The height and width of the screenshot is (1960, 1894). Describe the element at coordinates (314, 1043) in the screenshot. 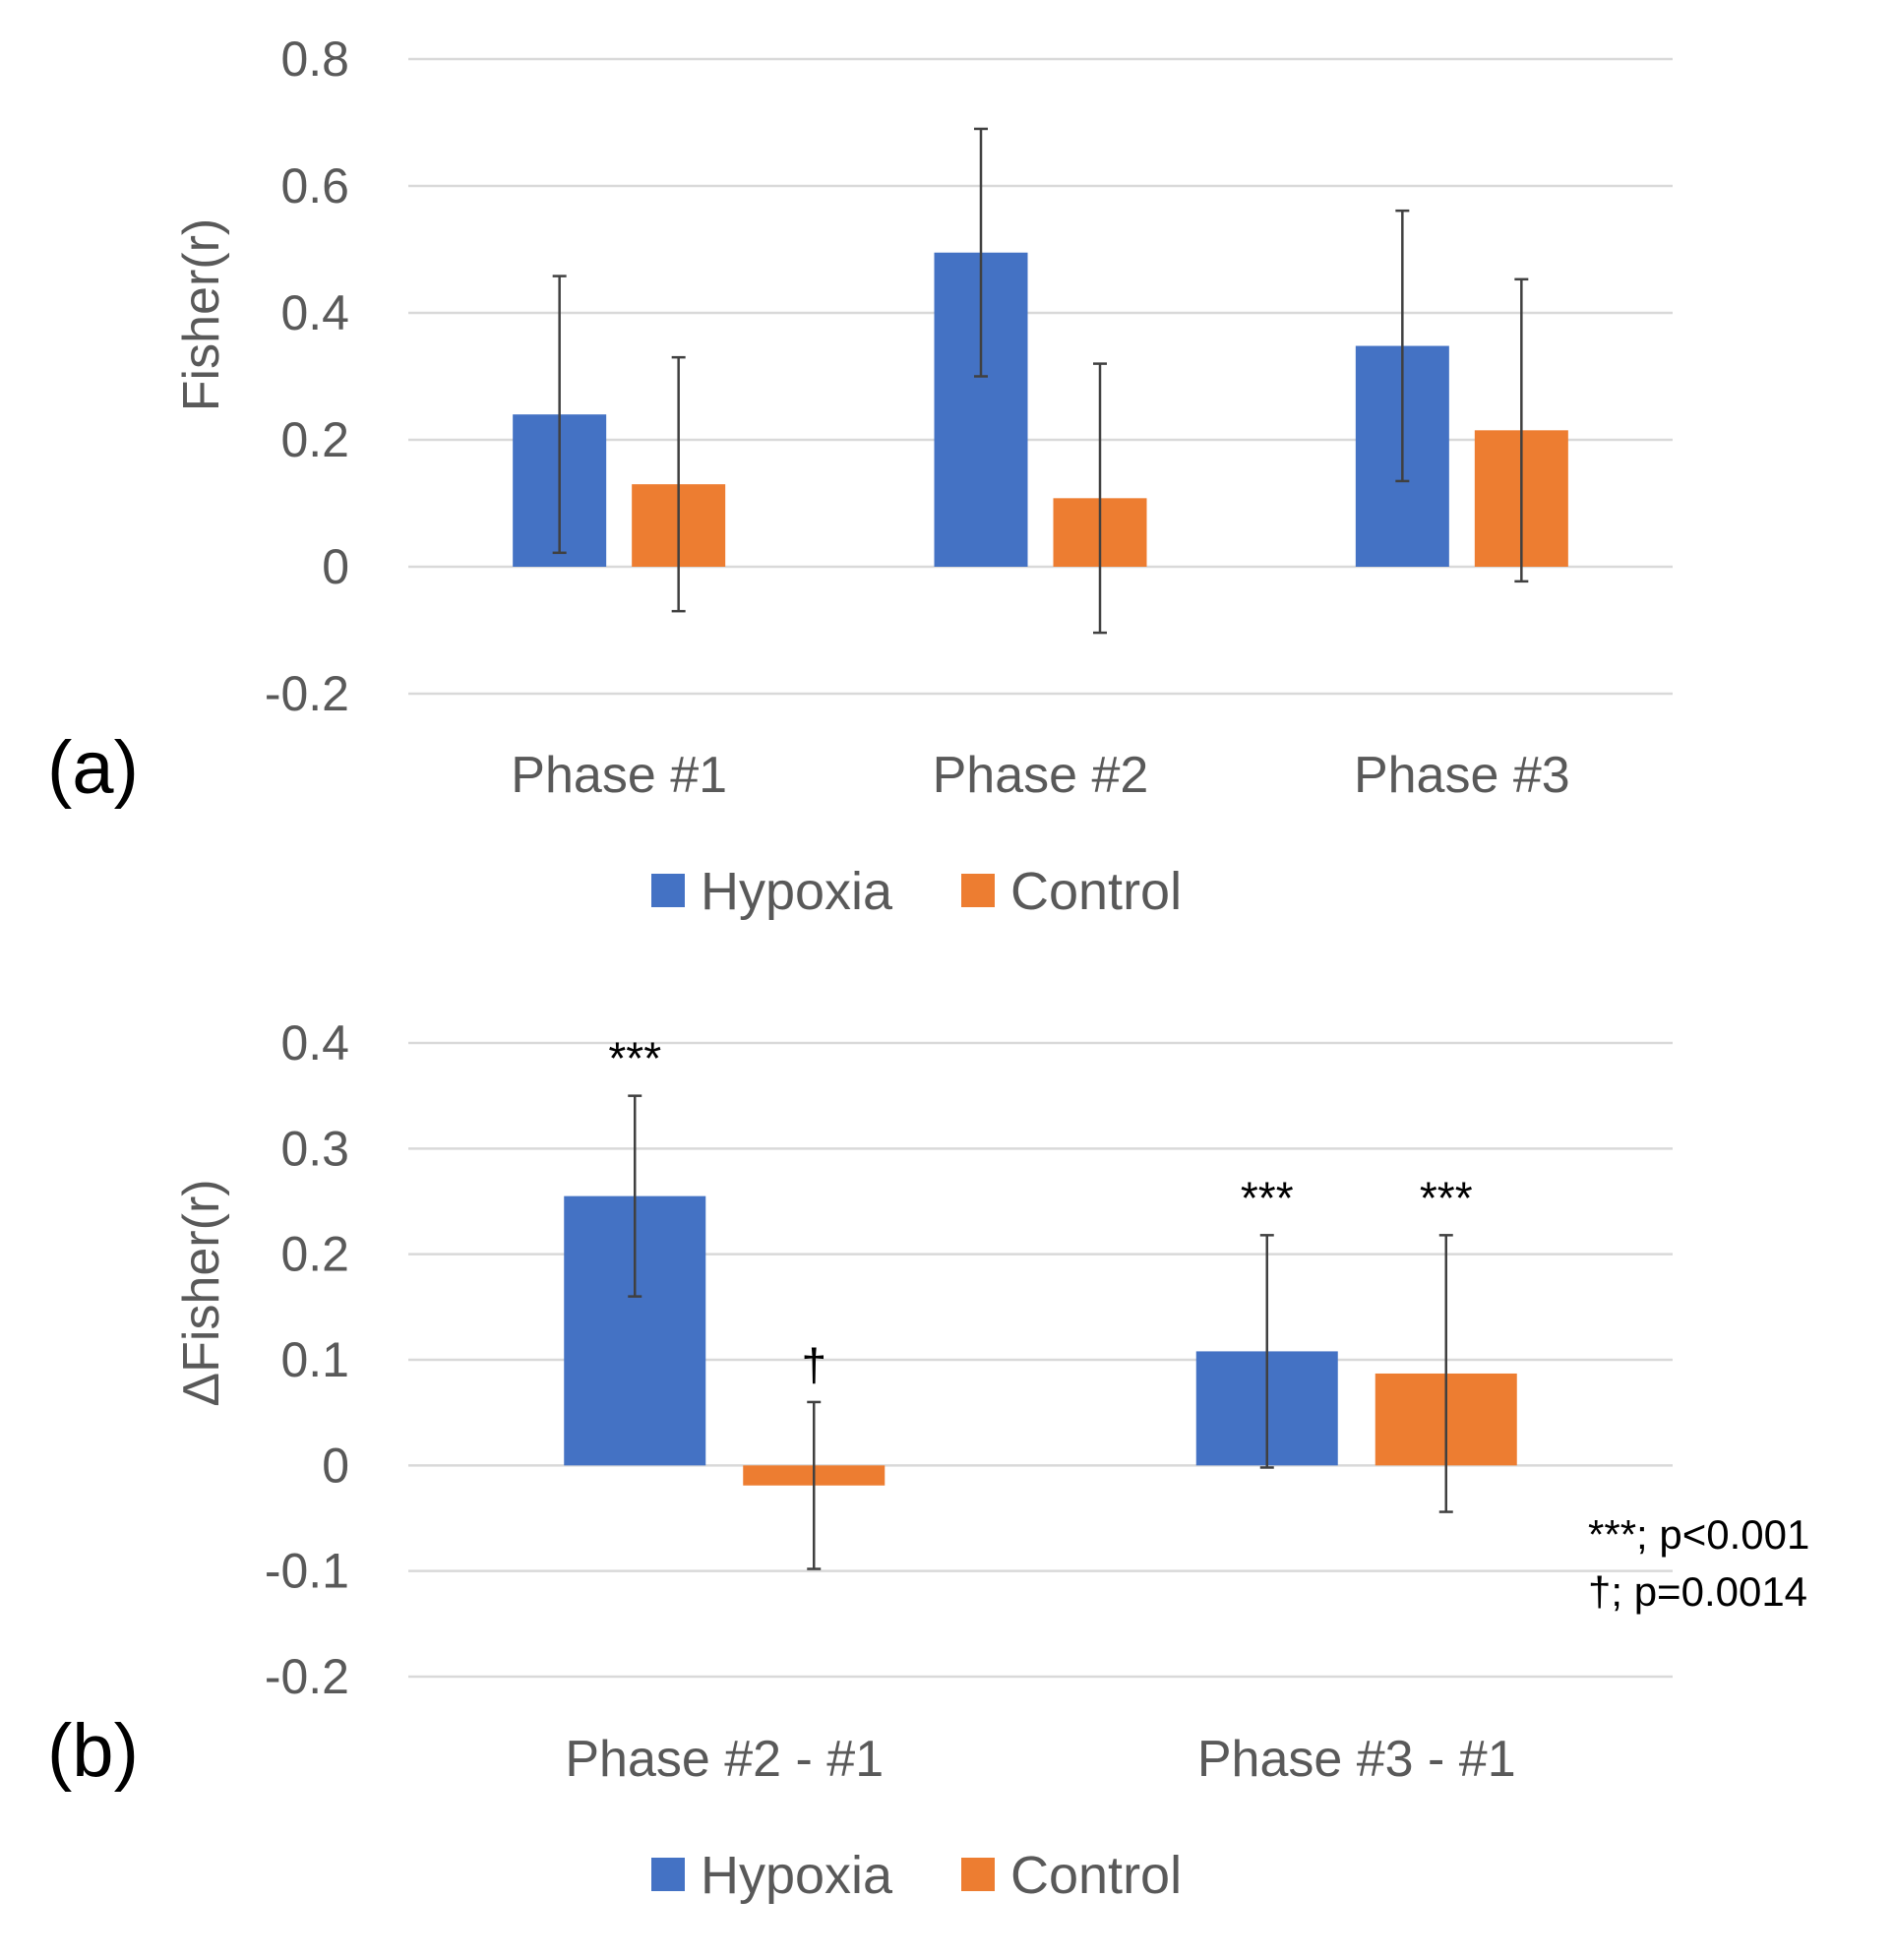

I see `chart-b-y-tick-label: 0.4` at that location.